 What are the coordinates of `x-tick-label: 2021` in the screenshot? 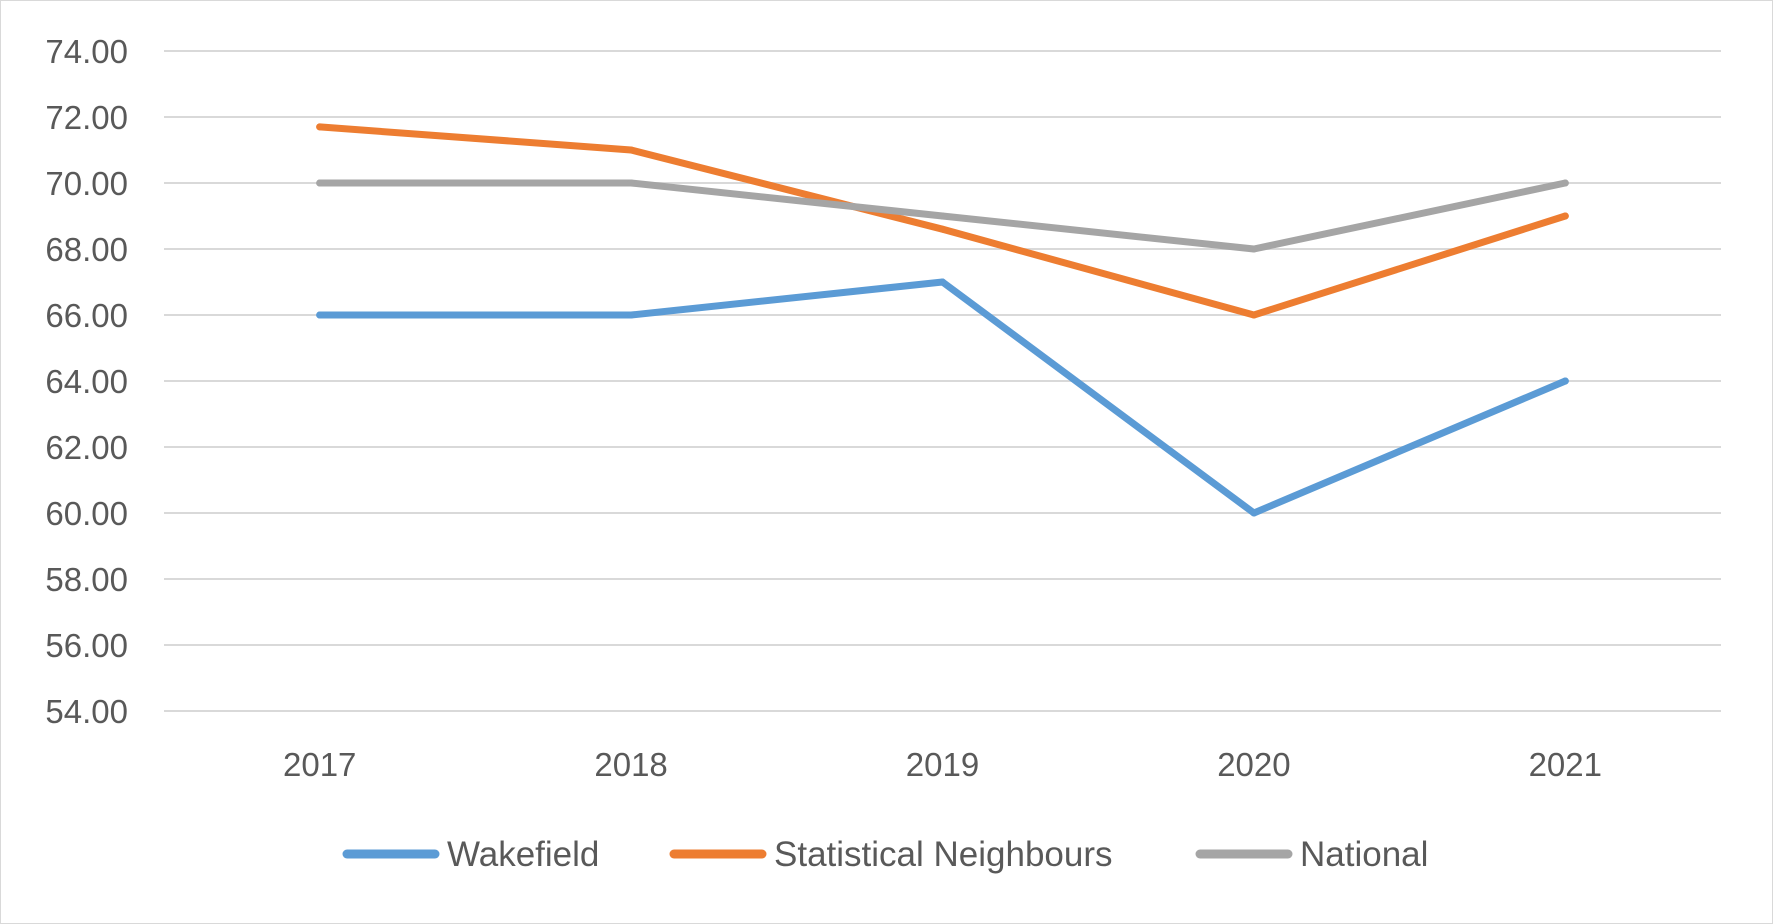 It's located at (1565, 764).